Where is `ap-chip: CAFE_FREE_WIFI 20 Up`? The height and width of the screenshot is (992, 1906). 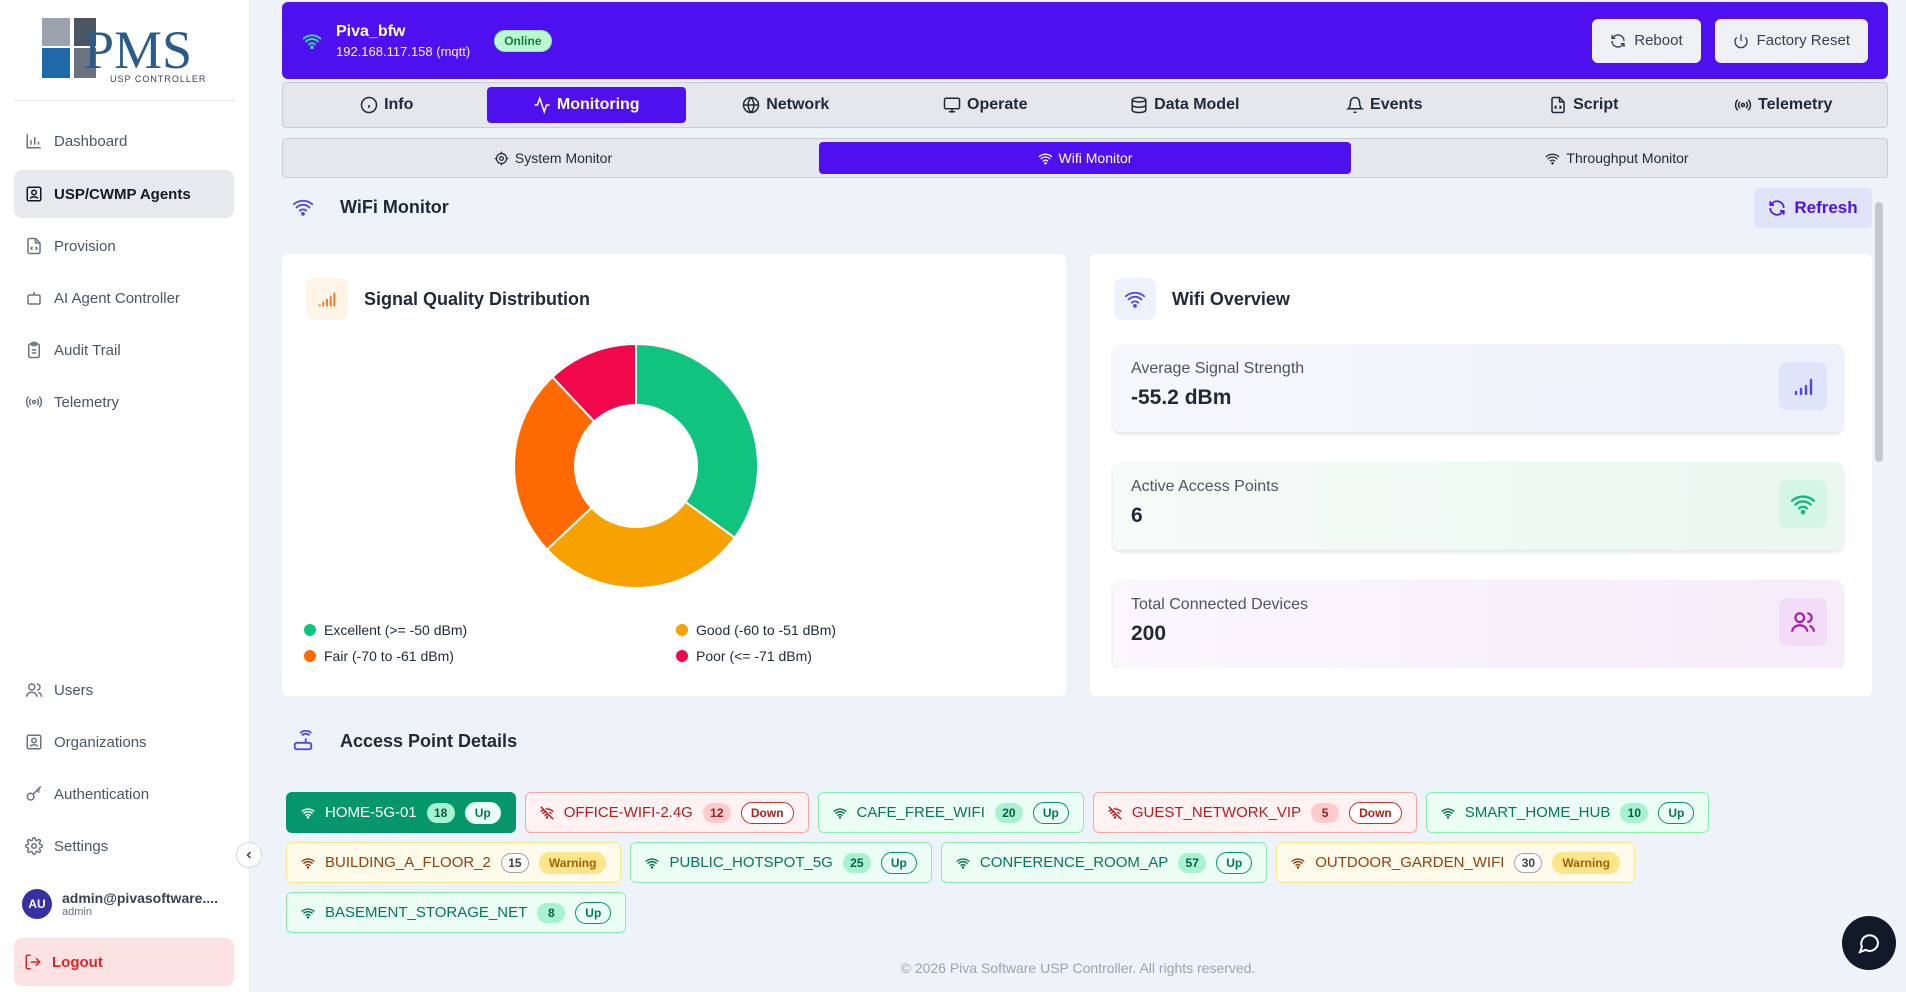 ap-chip: CAFE_FREE_WIFI 20 Up is located at coordinates (950, 812).